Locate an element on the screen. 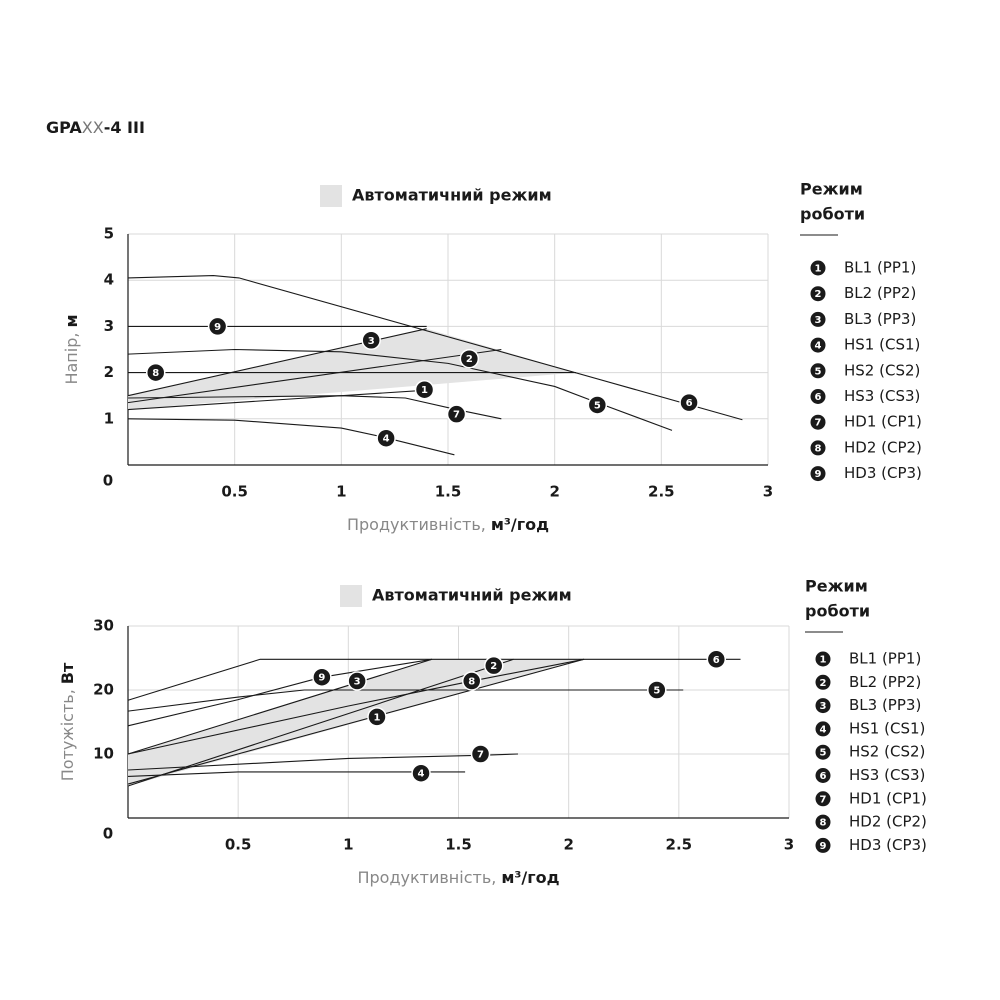 The width and height of the screenshot is (1000, 1000). y-axis-label: Напір, м is located at coordinates (71, 349).